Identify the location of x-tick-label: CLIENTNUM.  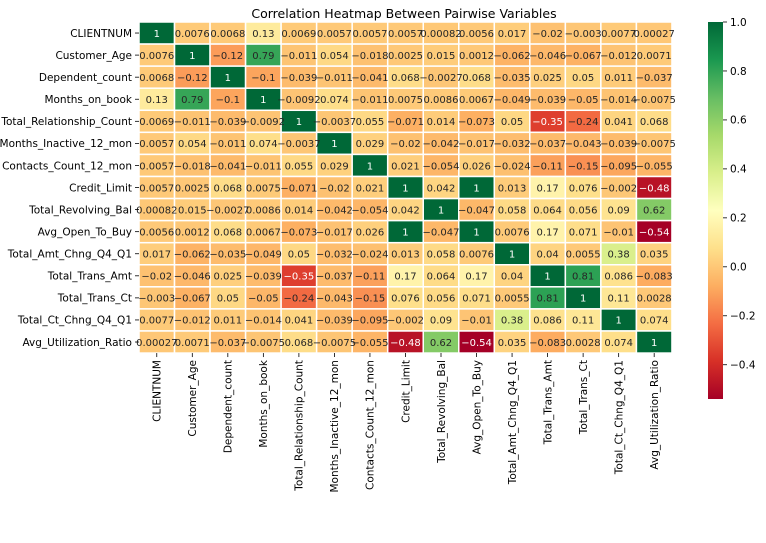
(158, 391).